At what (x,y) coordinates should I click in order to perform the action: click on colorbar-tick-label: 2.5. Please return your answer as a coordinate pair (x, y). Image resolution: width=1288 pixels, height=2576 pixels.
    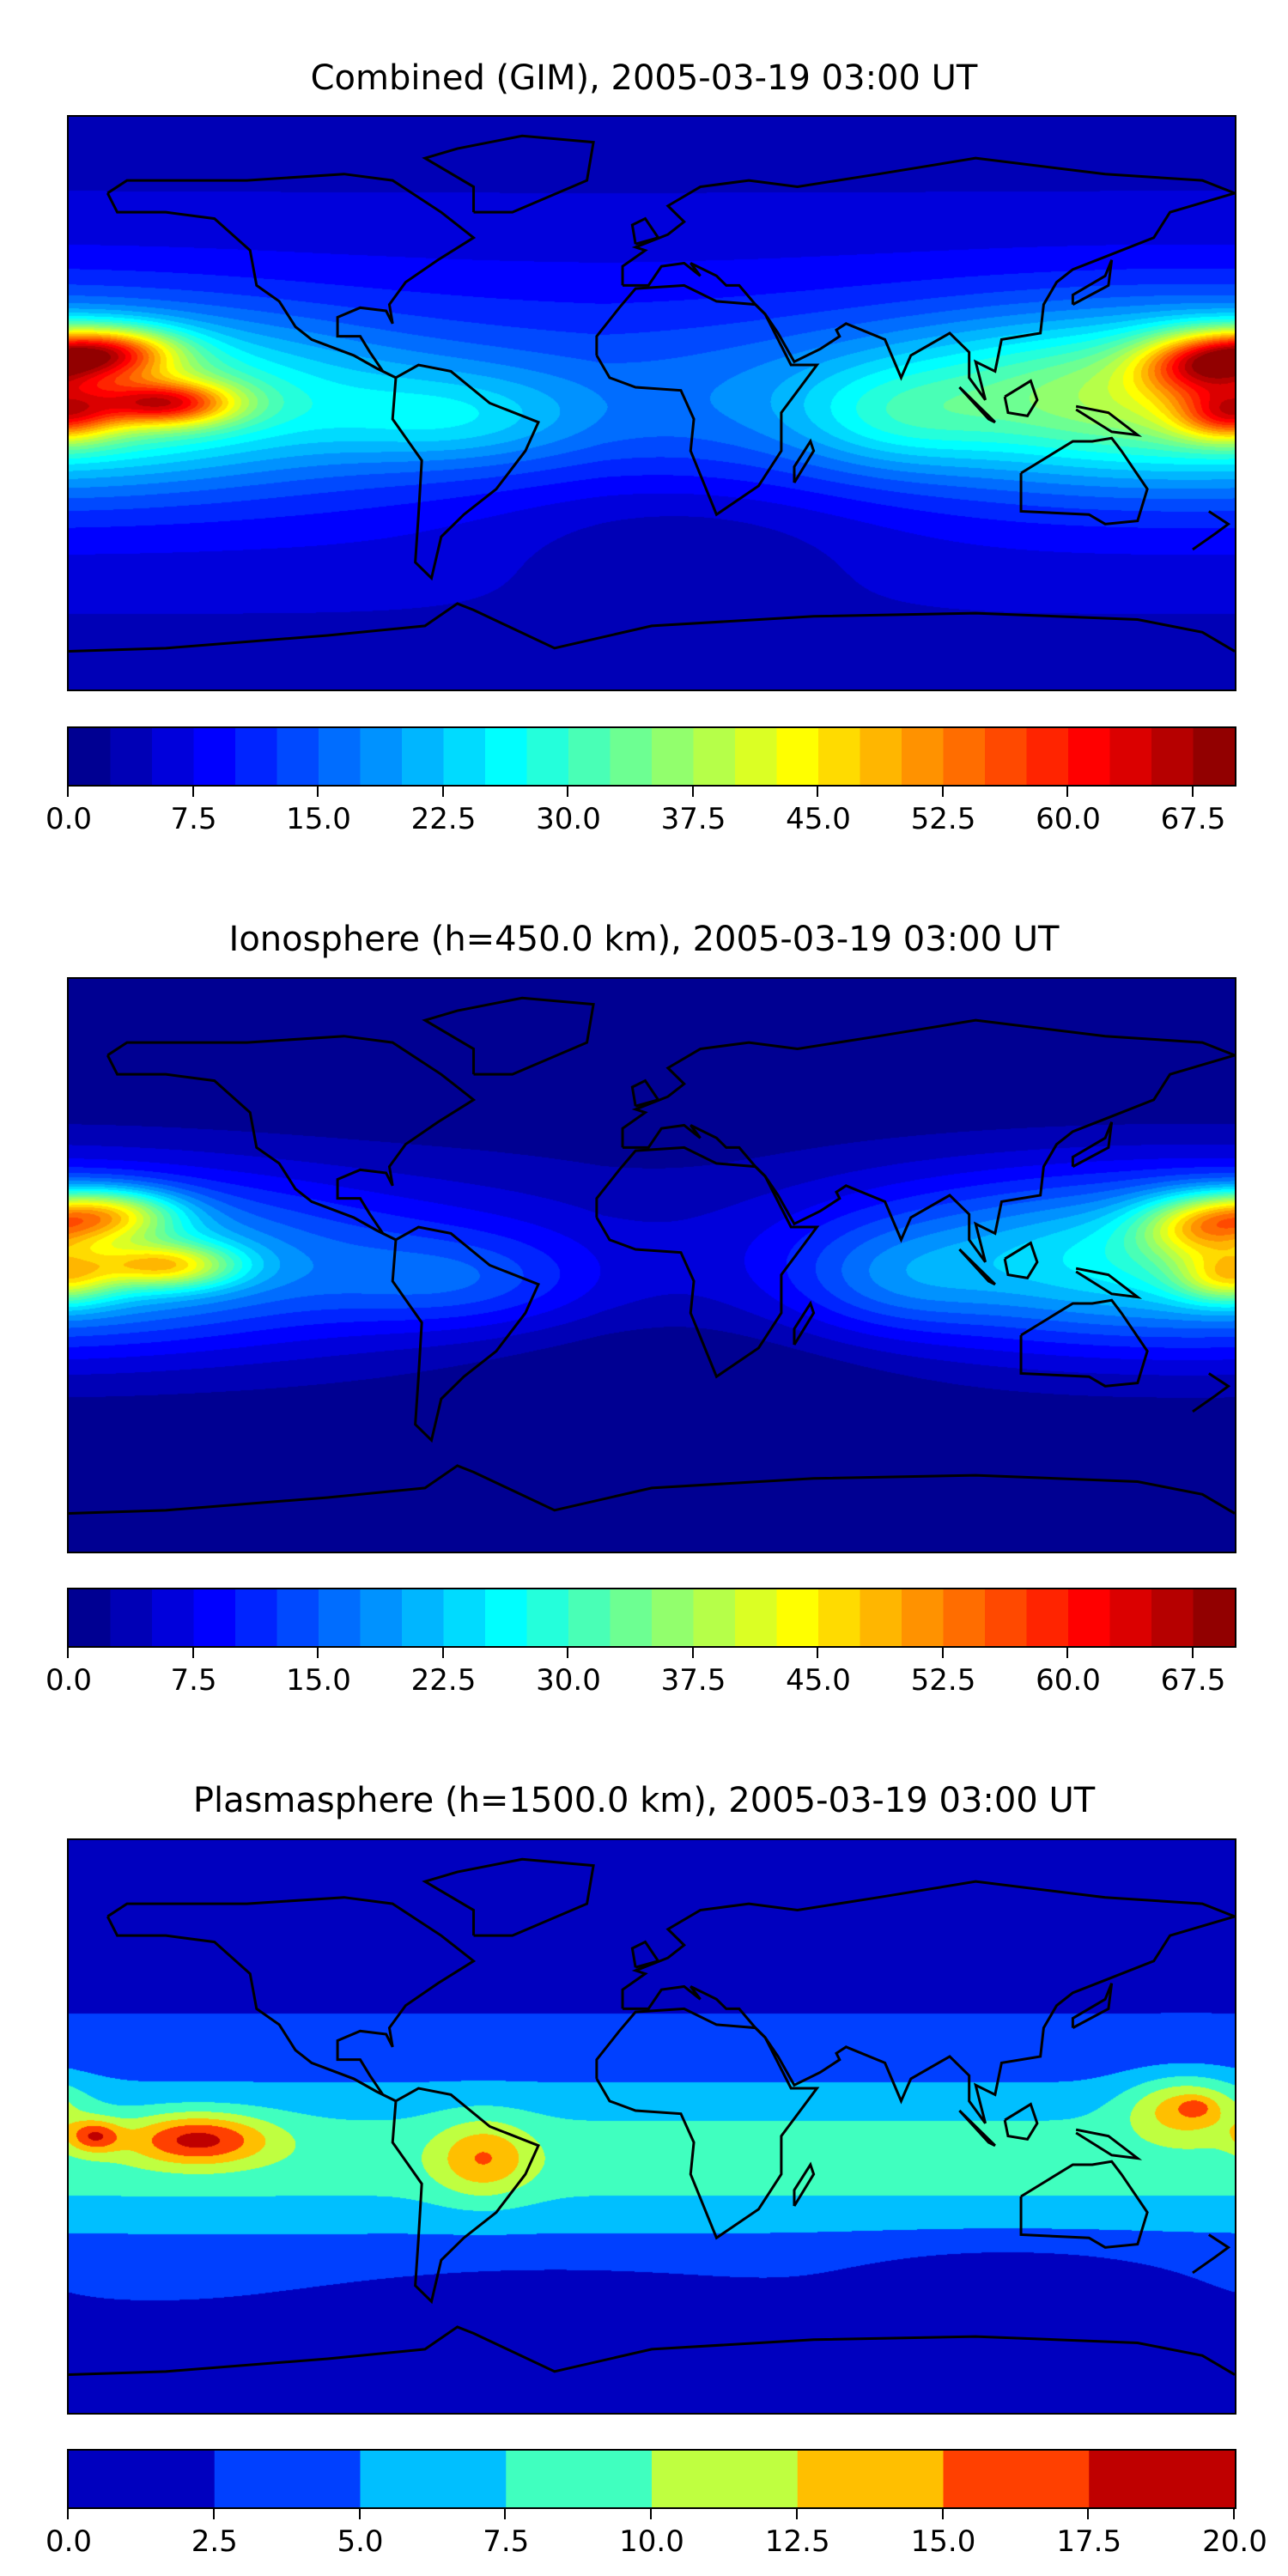
    Looking at the image, I should click on (214, 2541).